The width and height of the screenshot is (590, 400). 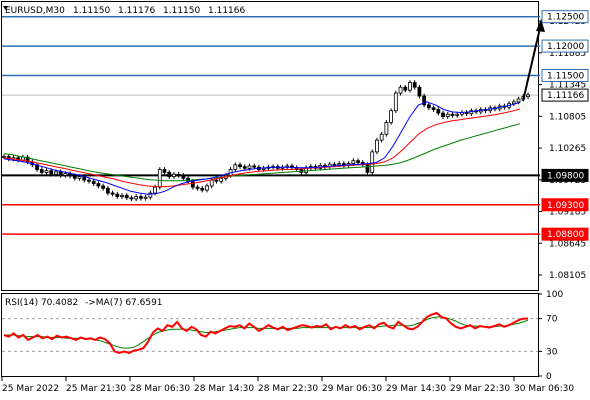 I want to click on rsi-label: RSI(14) 70.4082, so click(x=41, y=303).